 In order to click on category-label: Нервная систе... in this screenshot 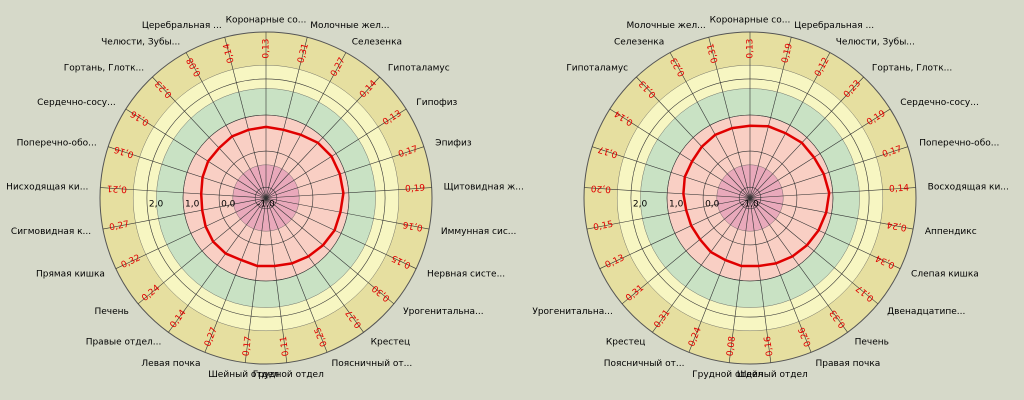, I will do `click(466, 274)`.